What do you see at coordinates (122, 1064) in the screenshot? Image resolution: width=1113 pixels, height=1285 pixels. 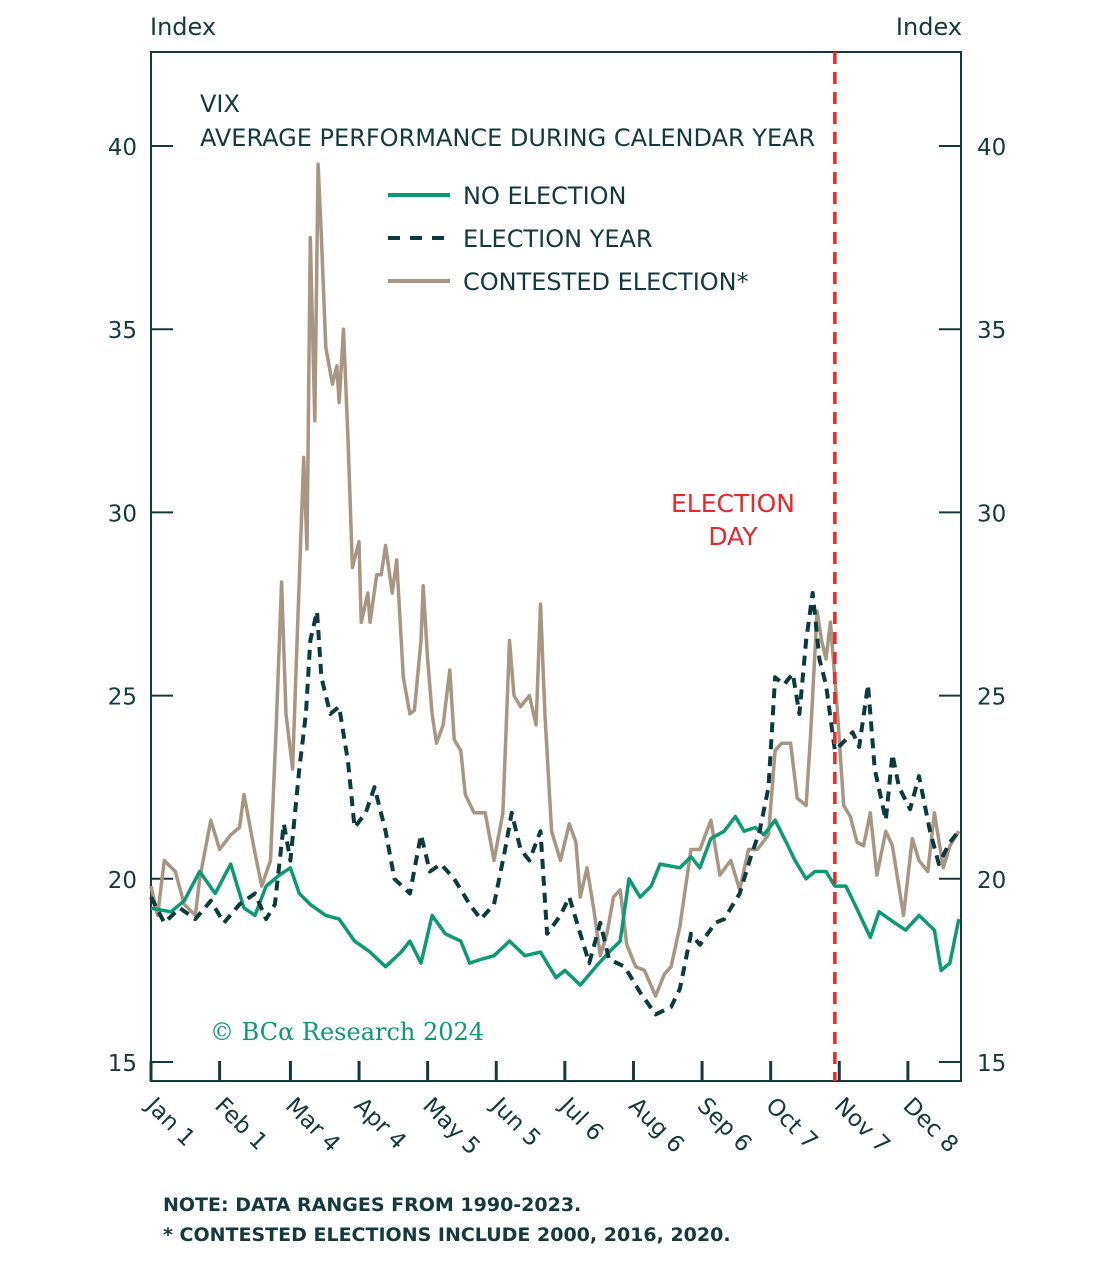 I see `y-tick-label-left: 15` at bounding box center [122, 1064].